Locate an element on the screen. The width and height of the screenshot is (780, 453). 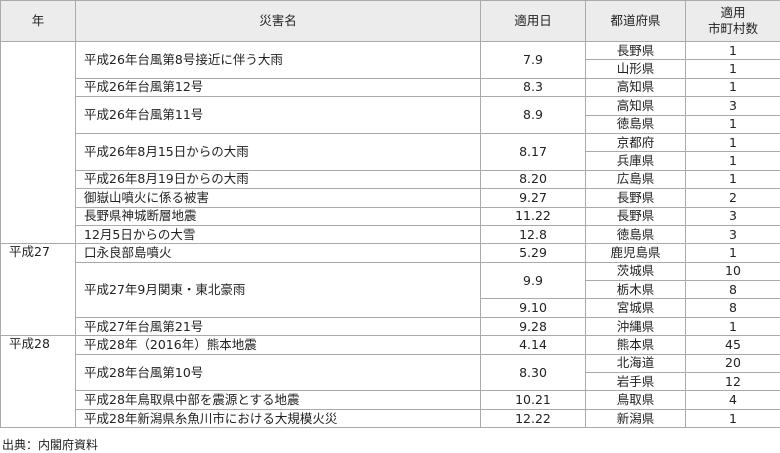
apply-date: 8.30 is located at coordinates (533, 372).